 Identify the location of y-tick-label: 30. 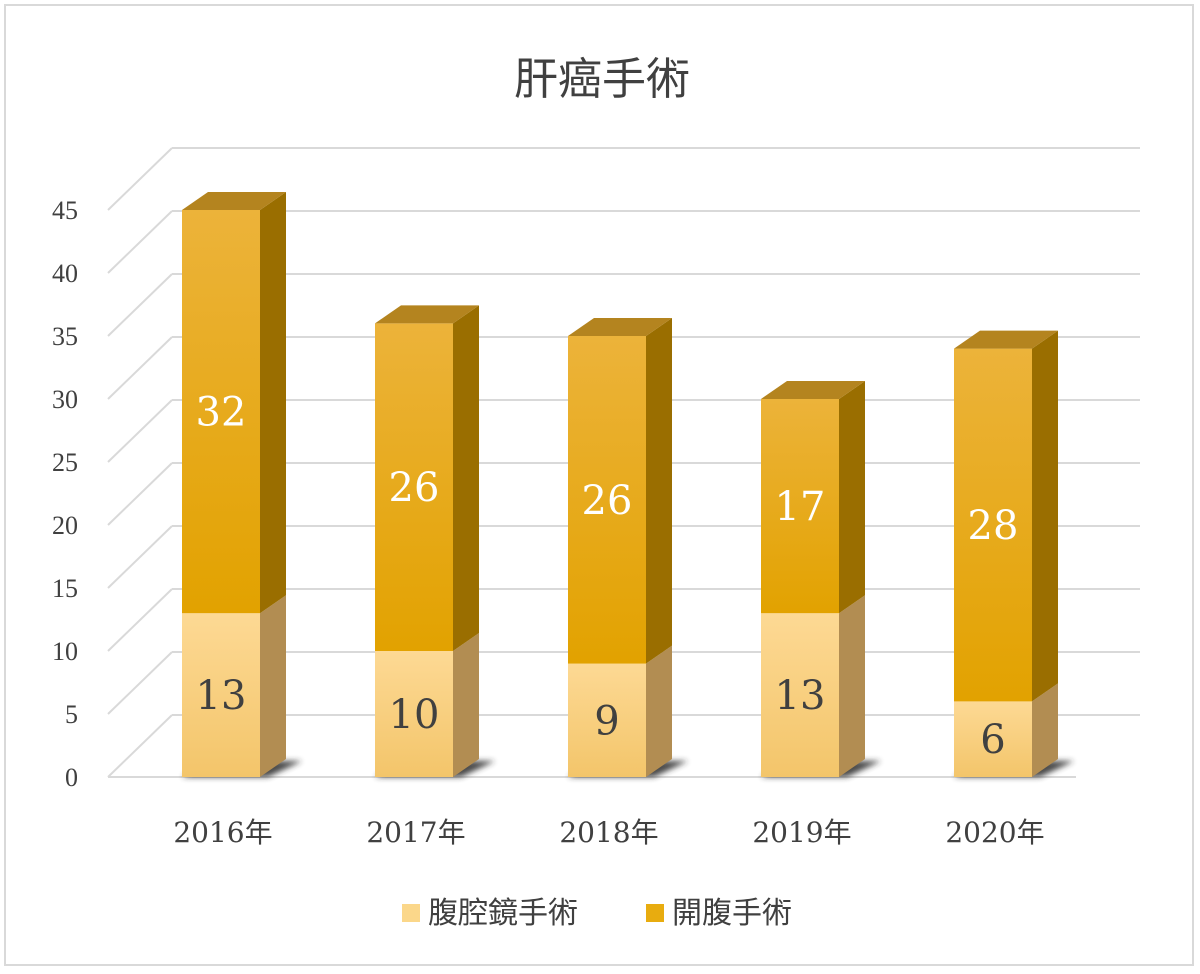
(65, 399).